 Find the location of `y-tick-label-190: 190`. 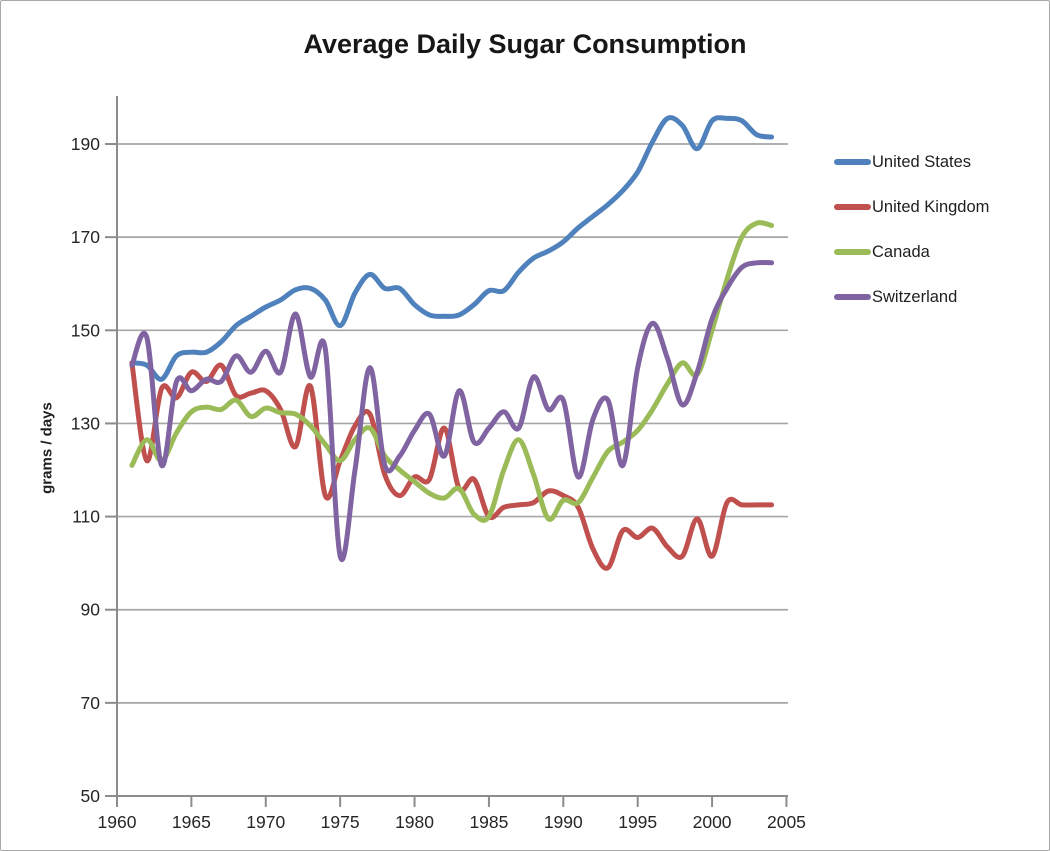

y-tick-label-190: 190 is located at coordinates (85, 144).